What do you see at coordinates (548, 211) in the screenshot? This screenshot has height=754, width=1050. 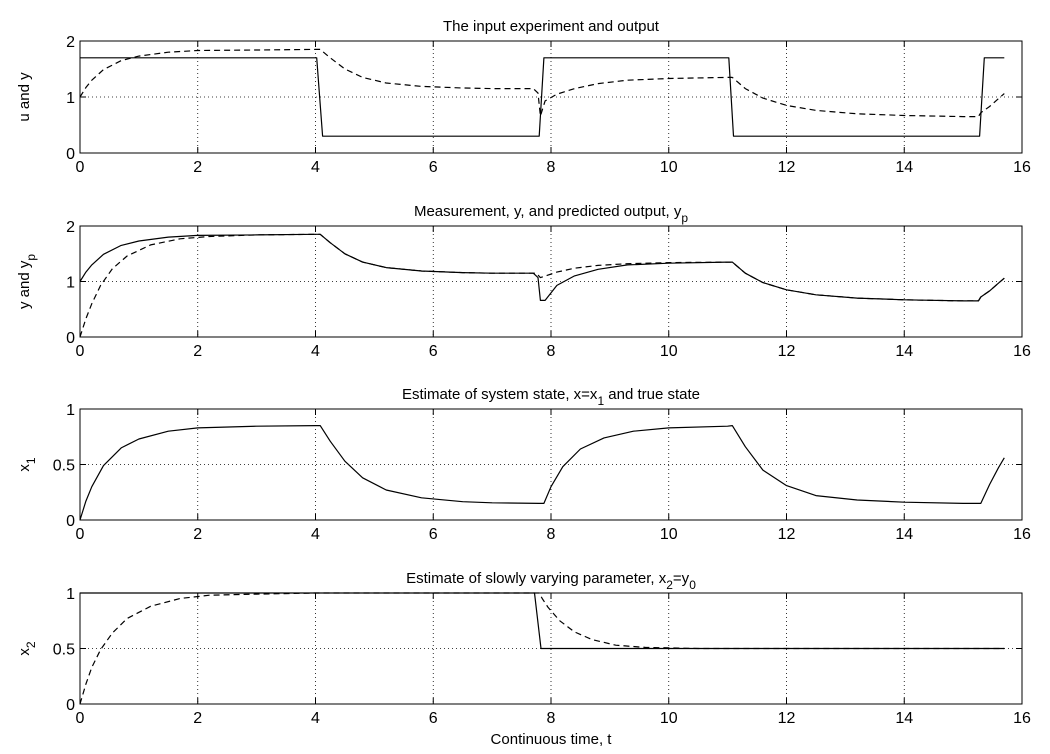 I see `chart-title-text: Measurement, y, and predicted output, y` at bounding box center [548, 211].